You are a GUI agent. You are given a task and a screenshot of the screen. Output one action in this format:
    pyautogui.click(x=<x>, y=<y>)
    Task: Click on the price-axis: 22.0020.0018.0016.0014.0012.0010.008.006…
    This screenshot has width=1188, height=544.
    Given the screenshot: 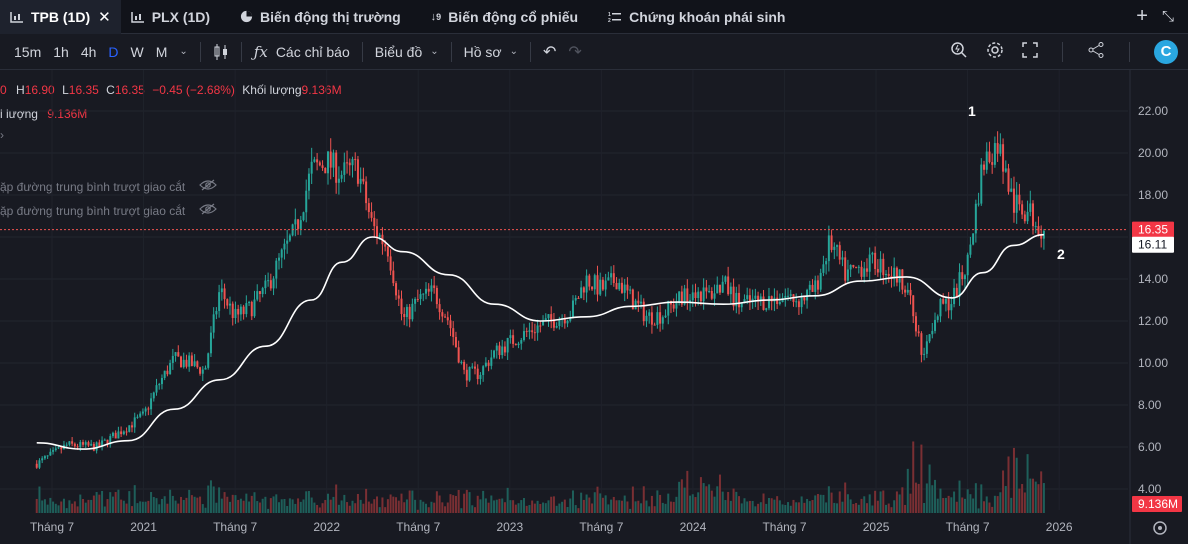 What is the action you would take?
    pyautogui.click(x=1148, y=307)
    